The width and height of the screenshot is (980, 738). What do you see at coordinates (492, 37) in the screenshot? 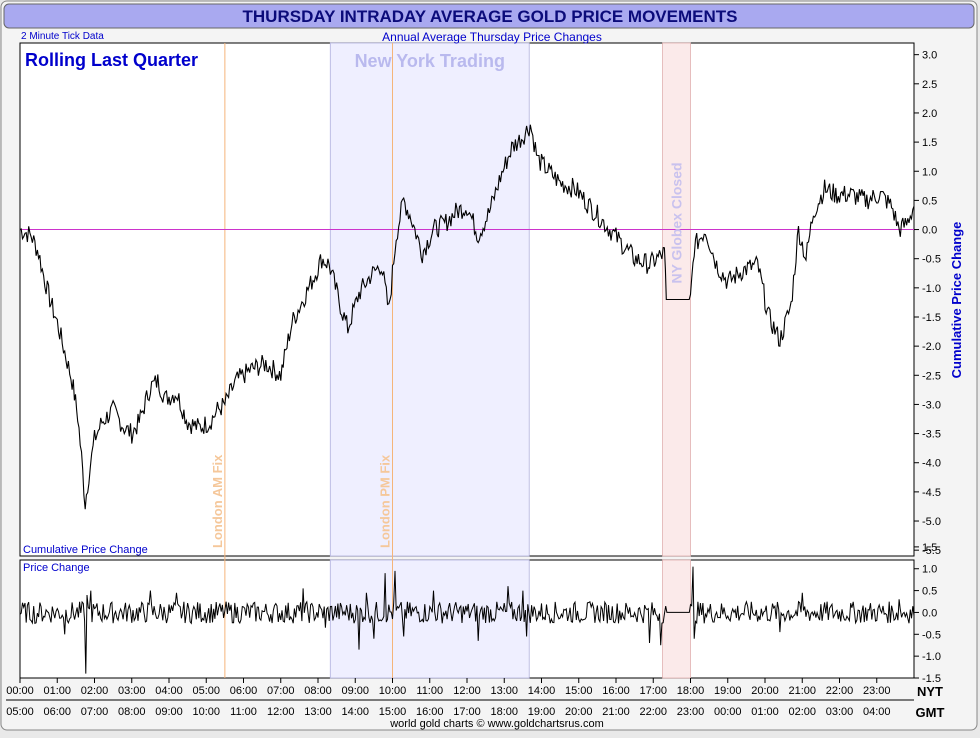
I see `chart-subtitle: Annual Average Thursday Price Changes` at bounding box center [492, 37].